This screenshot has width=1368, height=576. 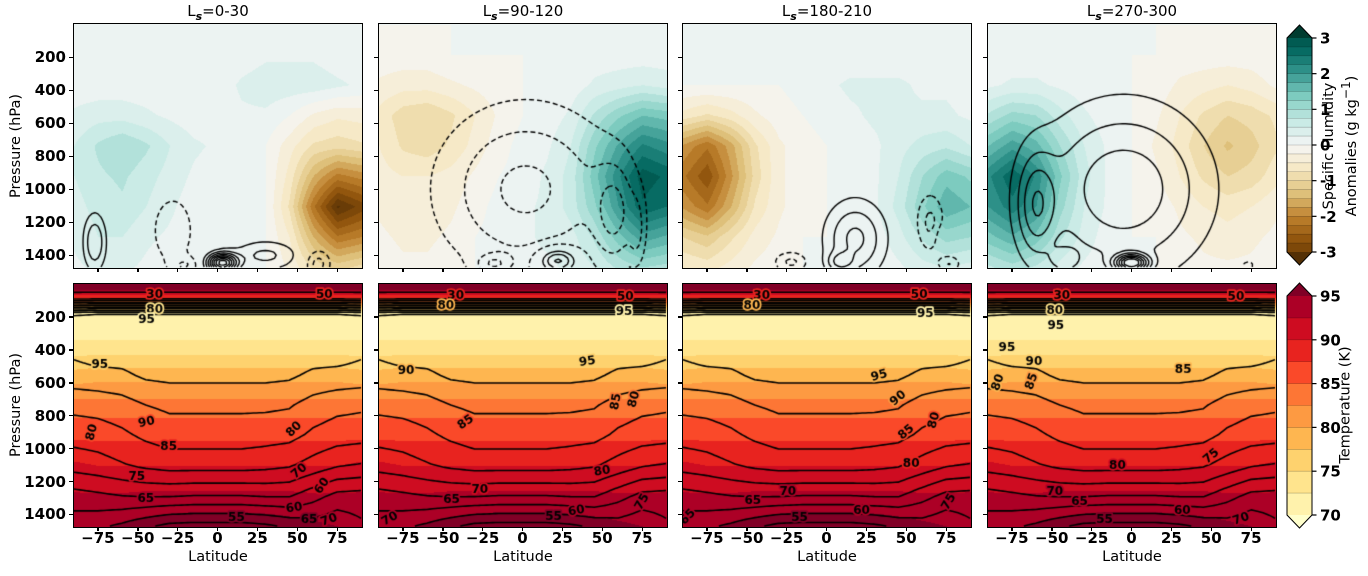 What do you see at coordinates (50, 123) in the screenshot?
I see `y-tick-label: 600` at bounding box center [50, 123].